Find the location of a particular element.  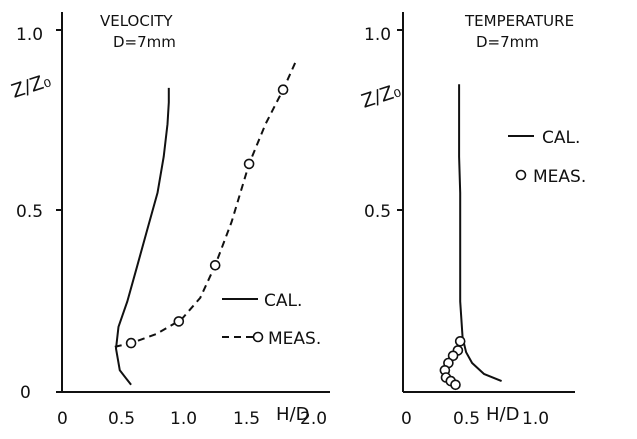

temperature-plot-area is located at coordinates (470, 237).